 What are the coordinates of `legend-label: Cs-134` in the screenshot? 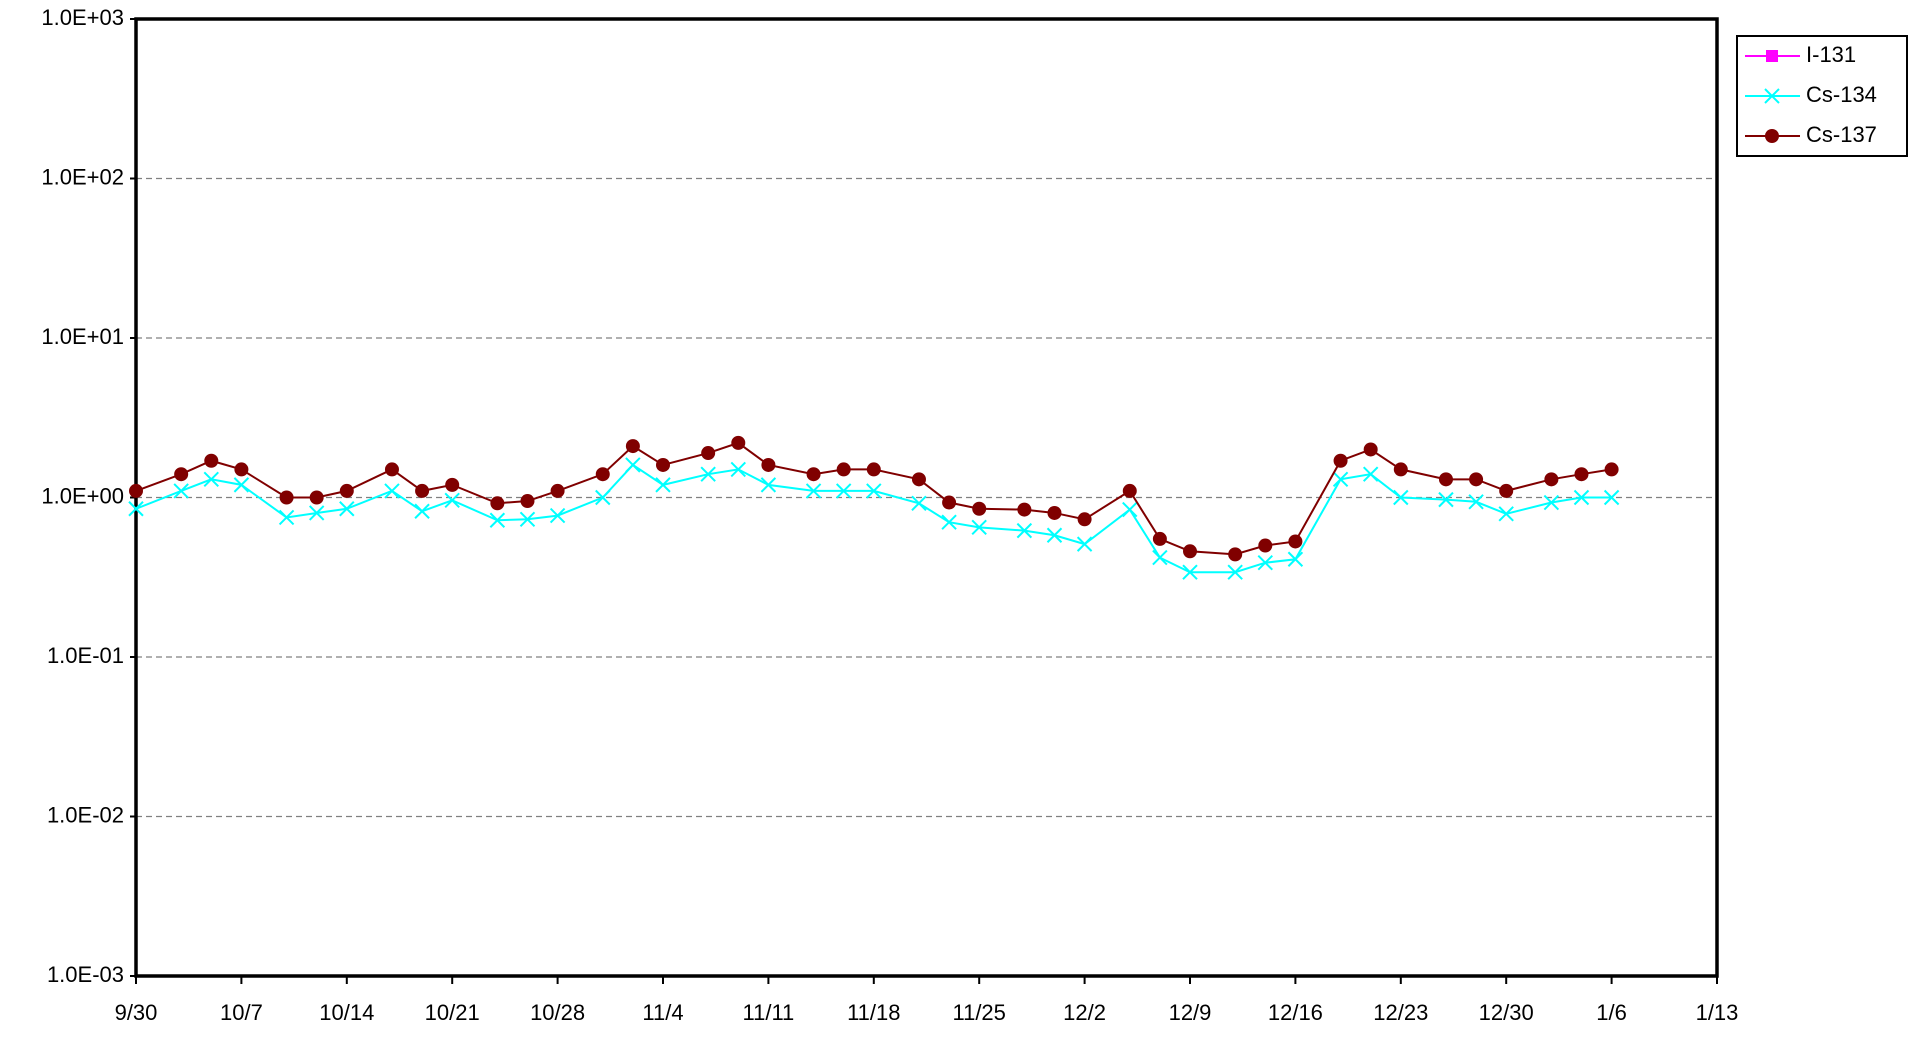 It's located at (1841, 94).